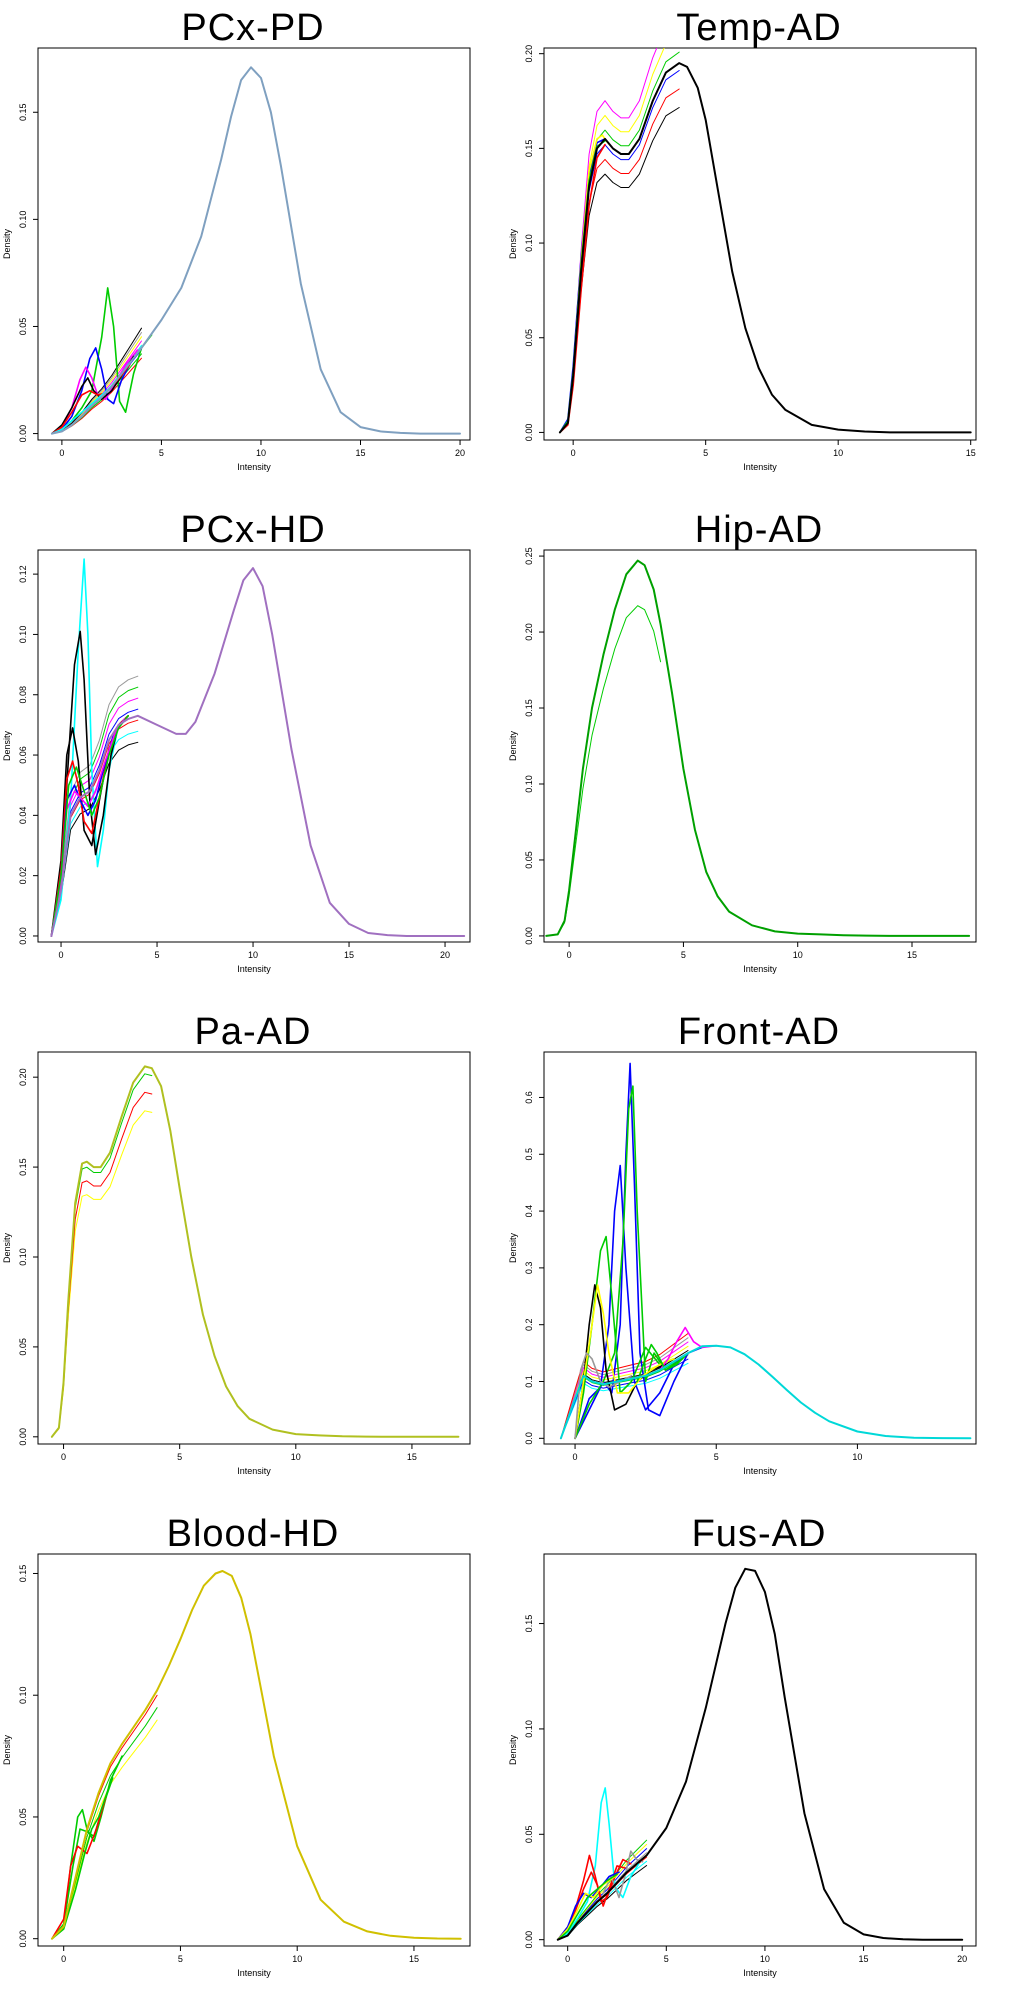  Describe the element at coordinates (253, 1032) in the screenshot. I see `chart-title: Pa-AD` at that location.